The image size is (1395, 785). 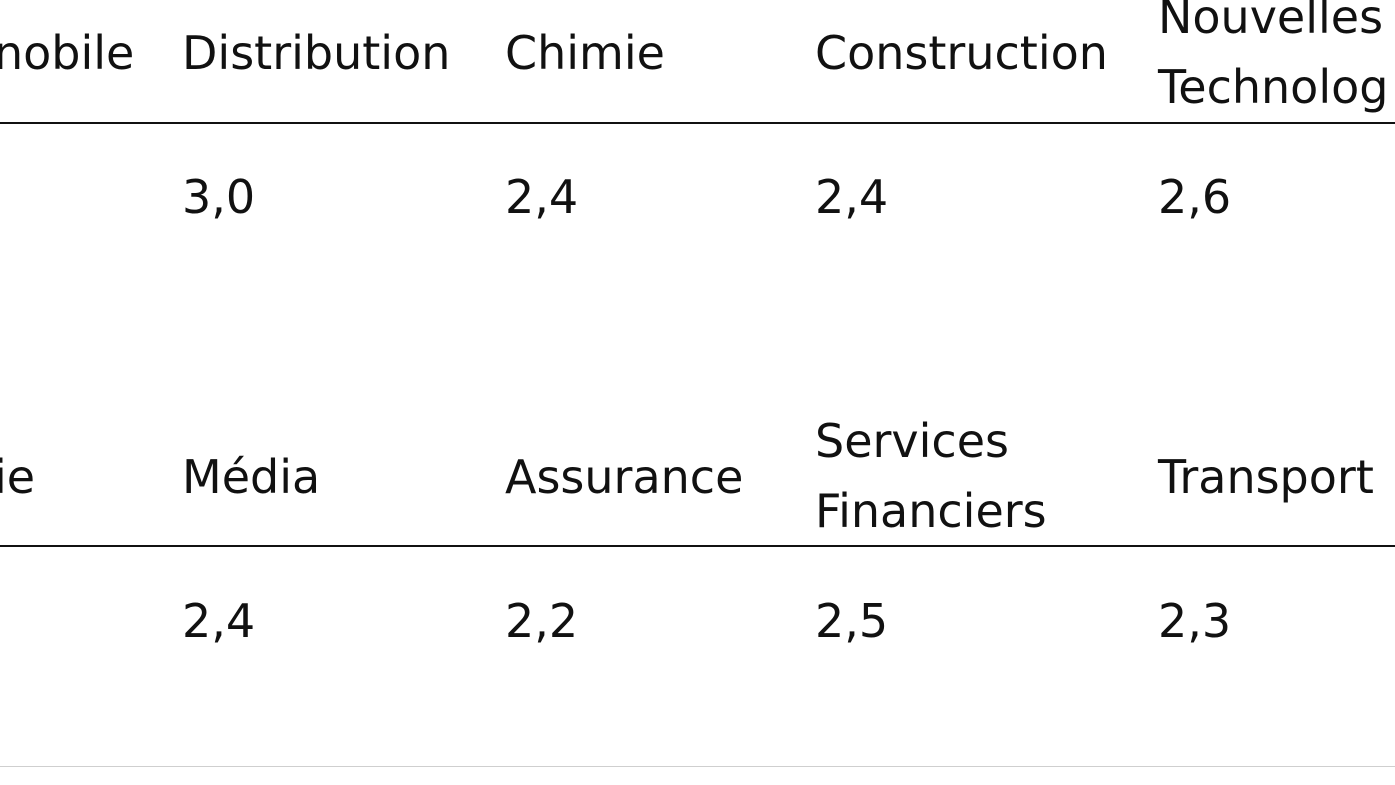 I want to click on header-cell-services-financiers-line1: Services, so click(x=912, y=441).